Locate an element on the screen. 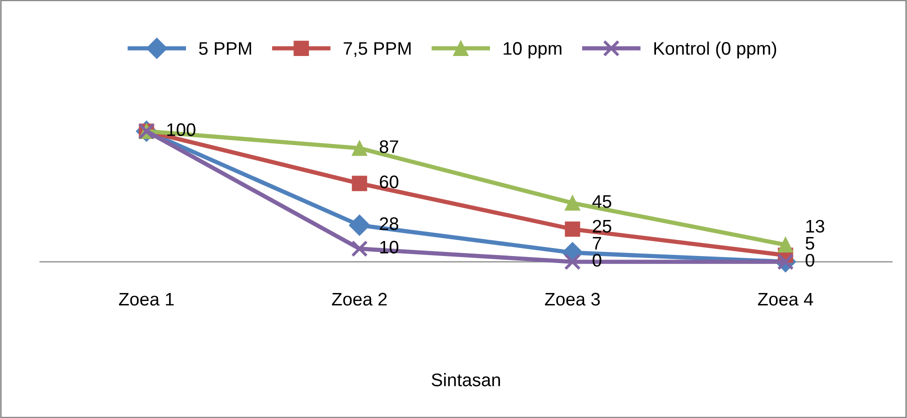 The height and width of the screenshot is (418, 907). data-label: 7 is located at coordinates (597, 243).